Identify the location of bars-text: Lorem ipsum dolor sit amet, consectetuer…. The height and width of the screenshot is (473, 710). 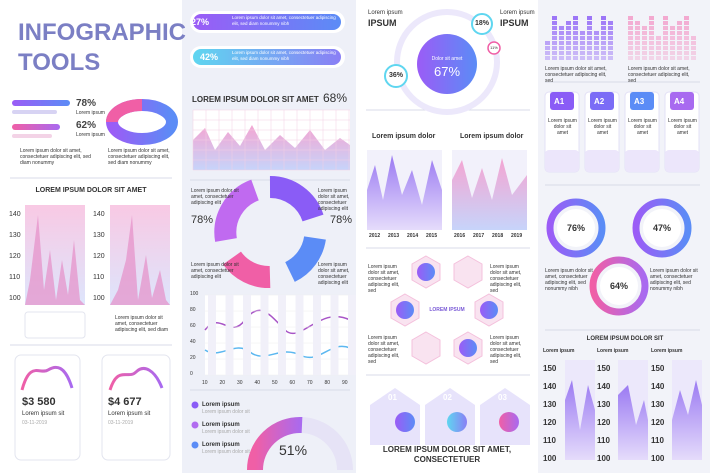
(576, 75).